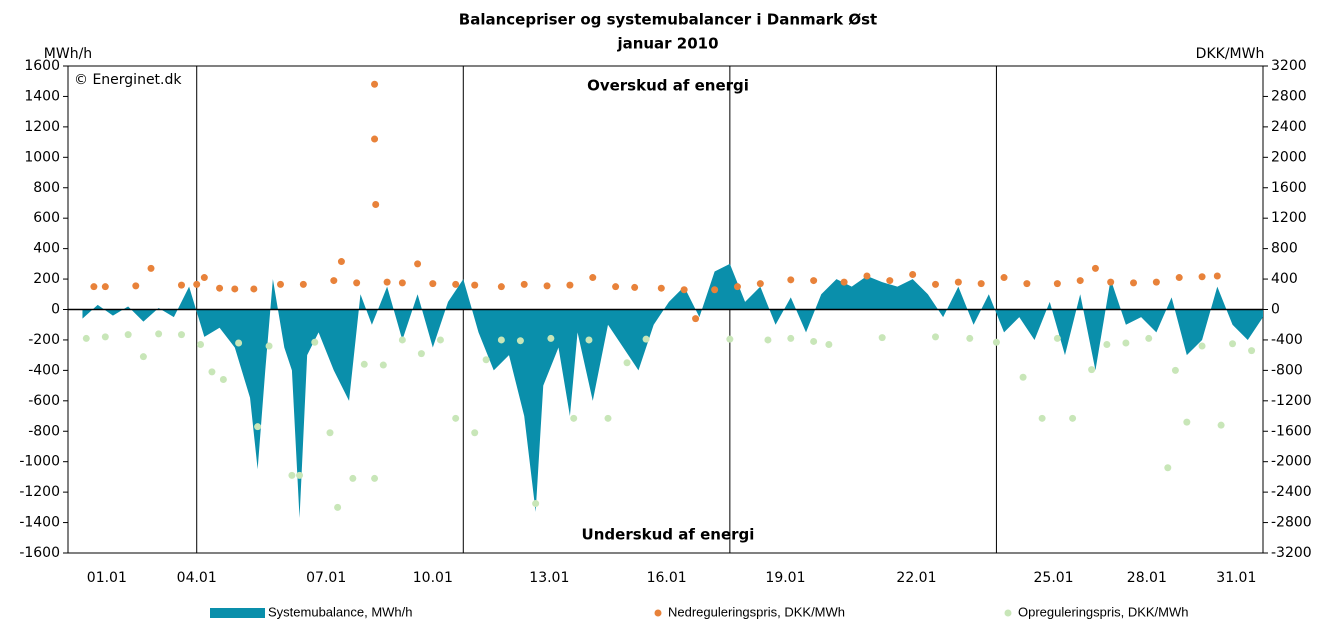 The image size is (1335, 632). What do you see at coordinates (46, 279) in the screenshot?
I see `y-tick-label: 200` at bounding box center [46, 279].